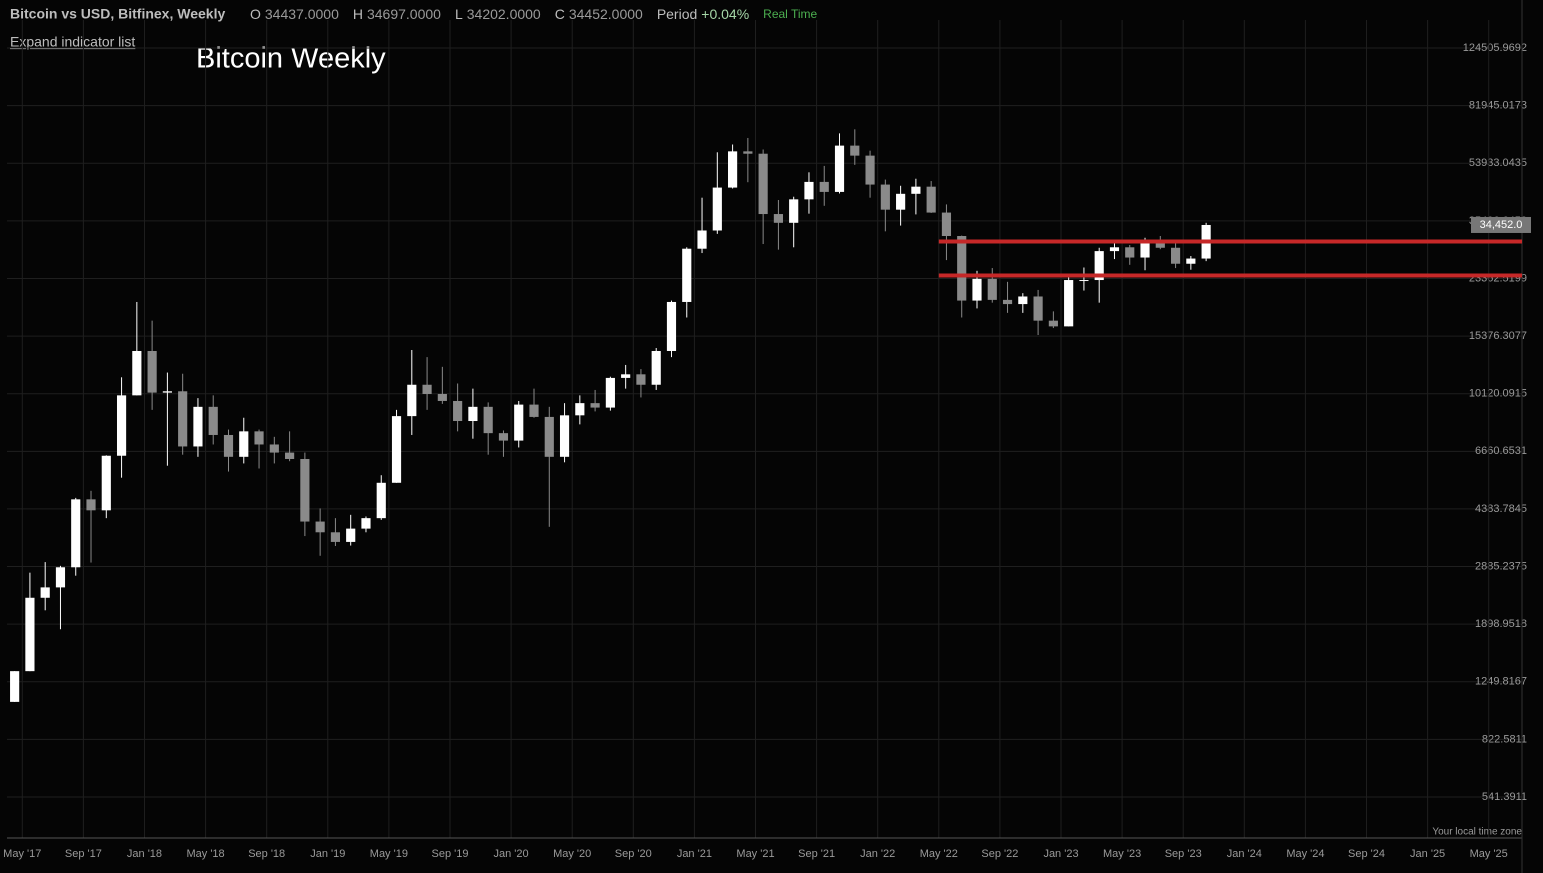  I want to click on x-tick-label: May '21, so click(755, 854).